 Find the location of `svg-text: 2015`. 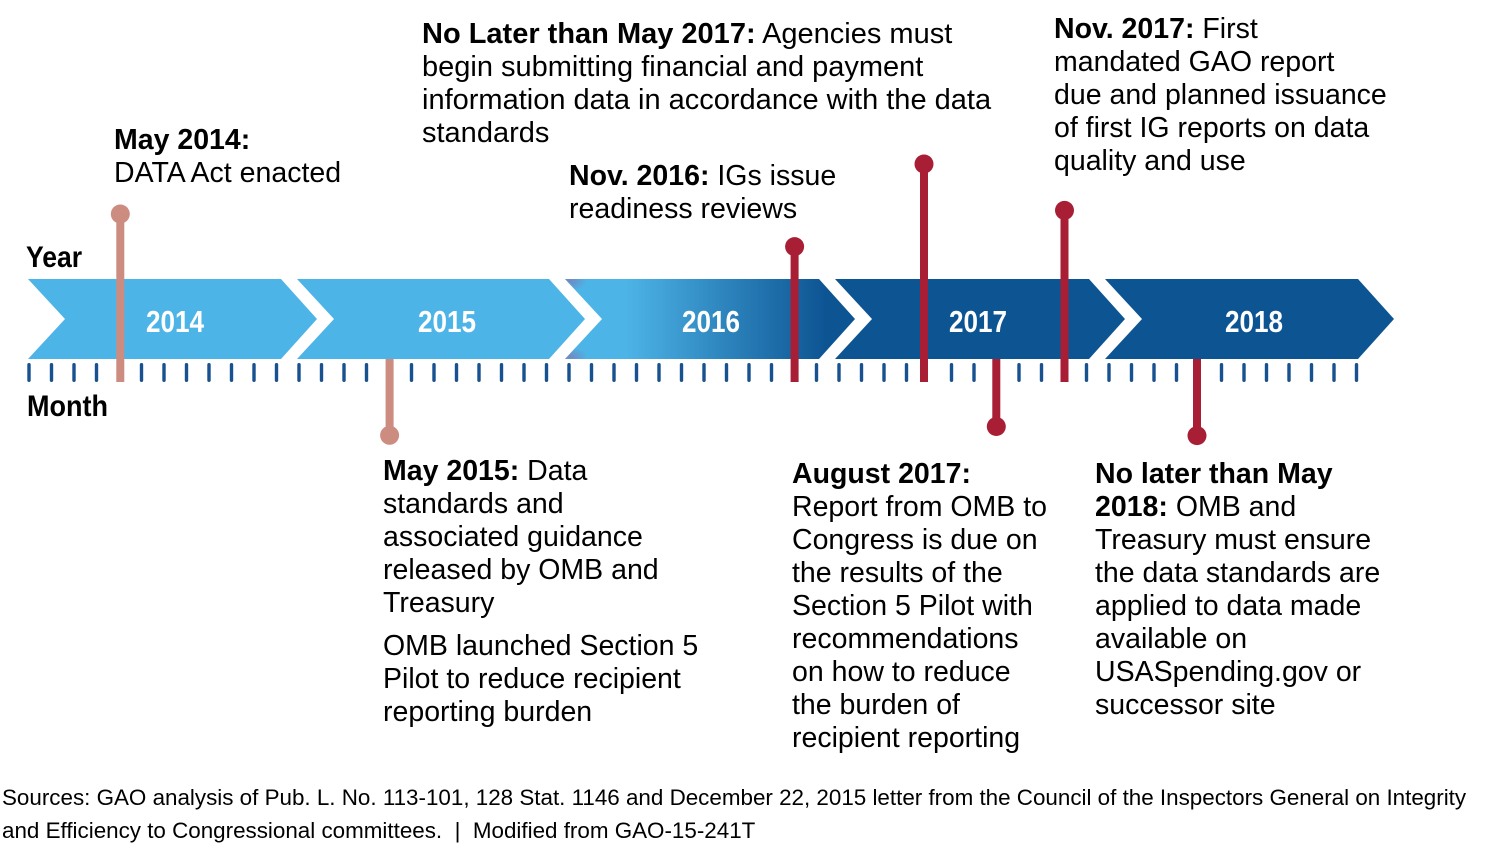

svg-text: 2015 is located at coordinates (447, 321).